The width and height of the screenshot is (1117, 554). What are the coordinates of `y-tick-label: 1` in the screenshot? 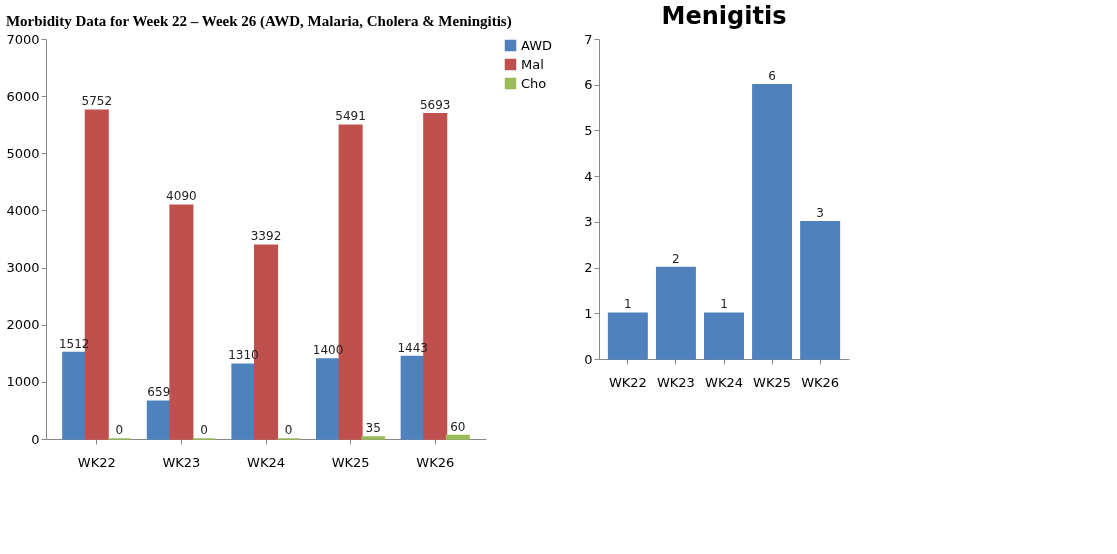 It's located at (588, 313).